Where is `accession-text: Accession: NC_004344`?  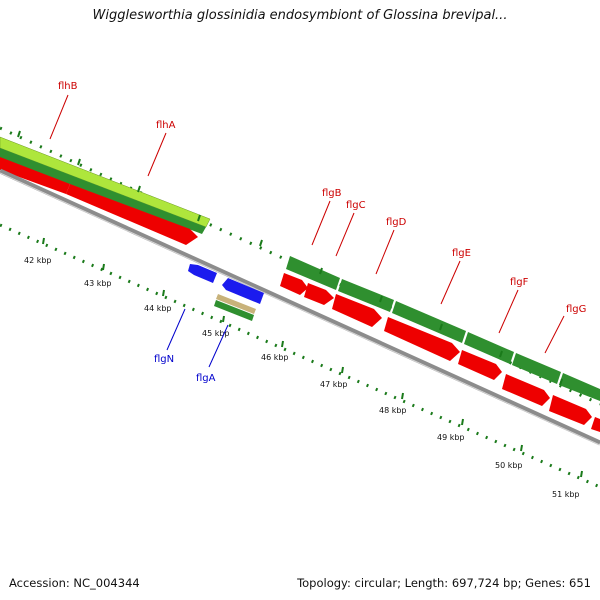
accession-text: Accession: NC_004344 is located at coordinates (74, 583).